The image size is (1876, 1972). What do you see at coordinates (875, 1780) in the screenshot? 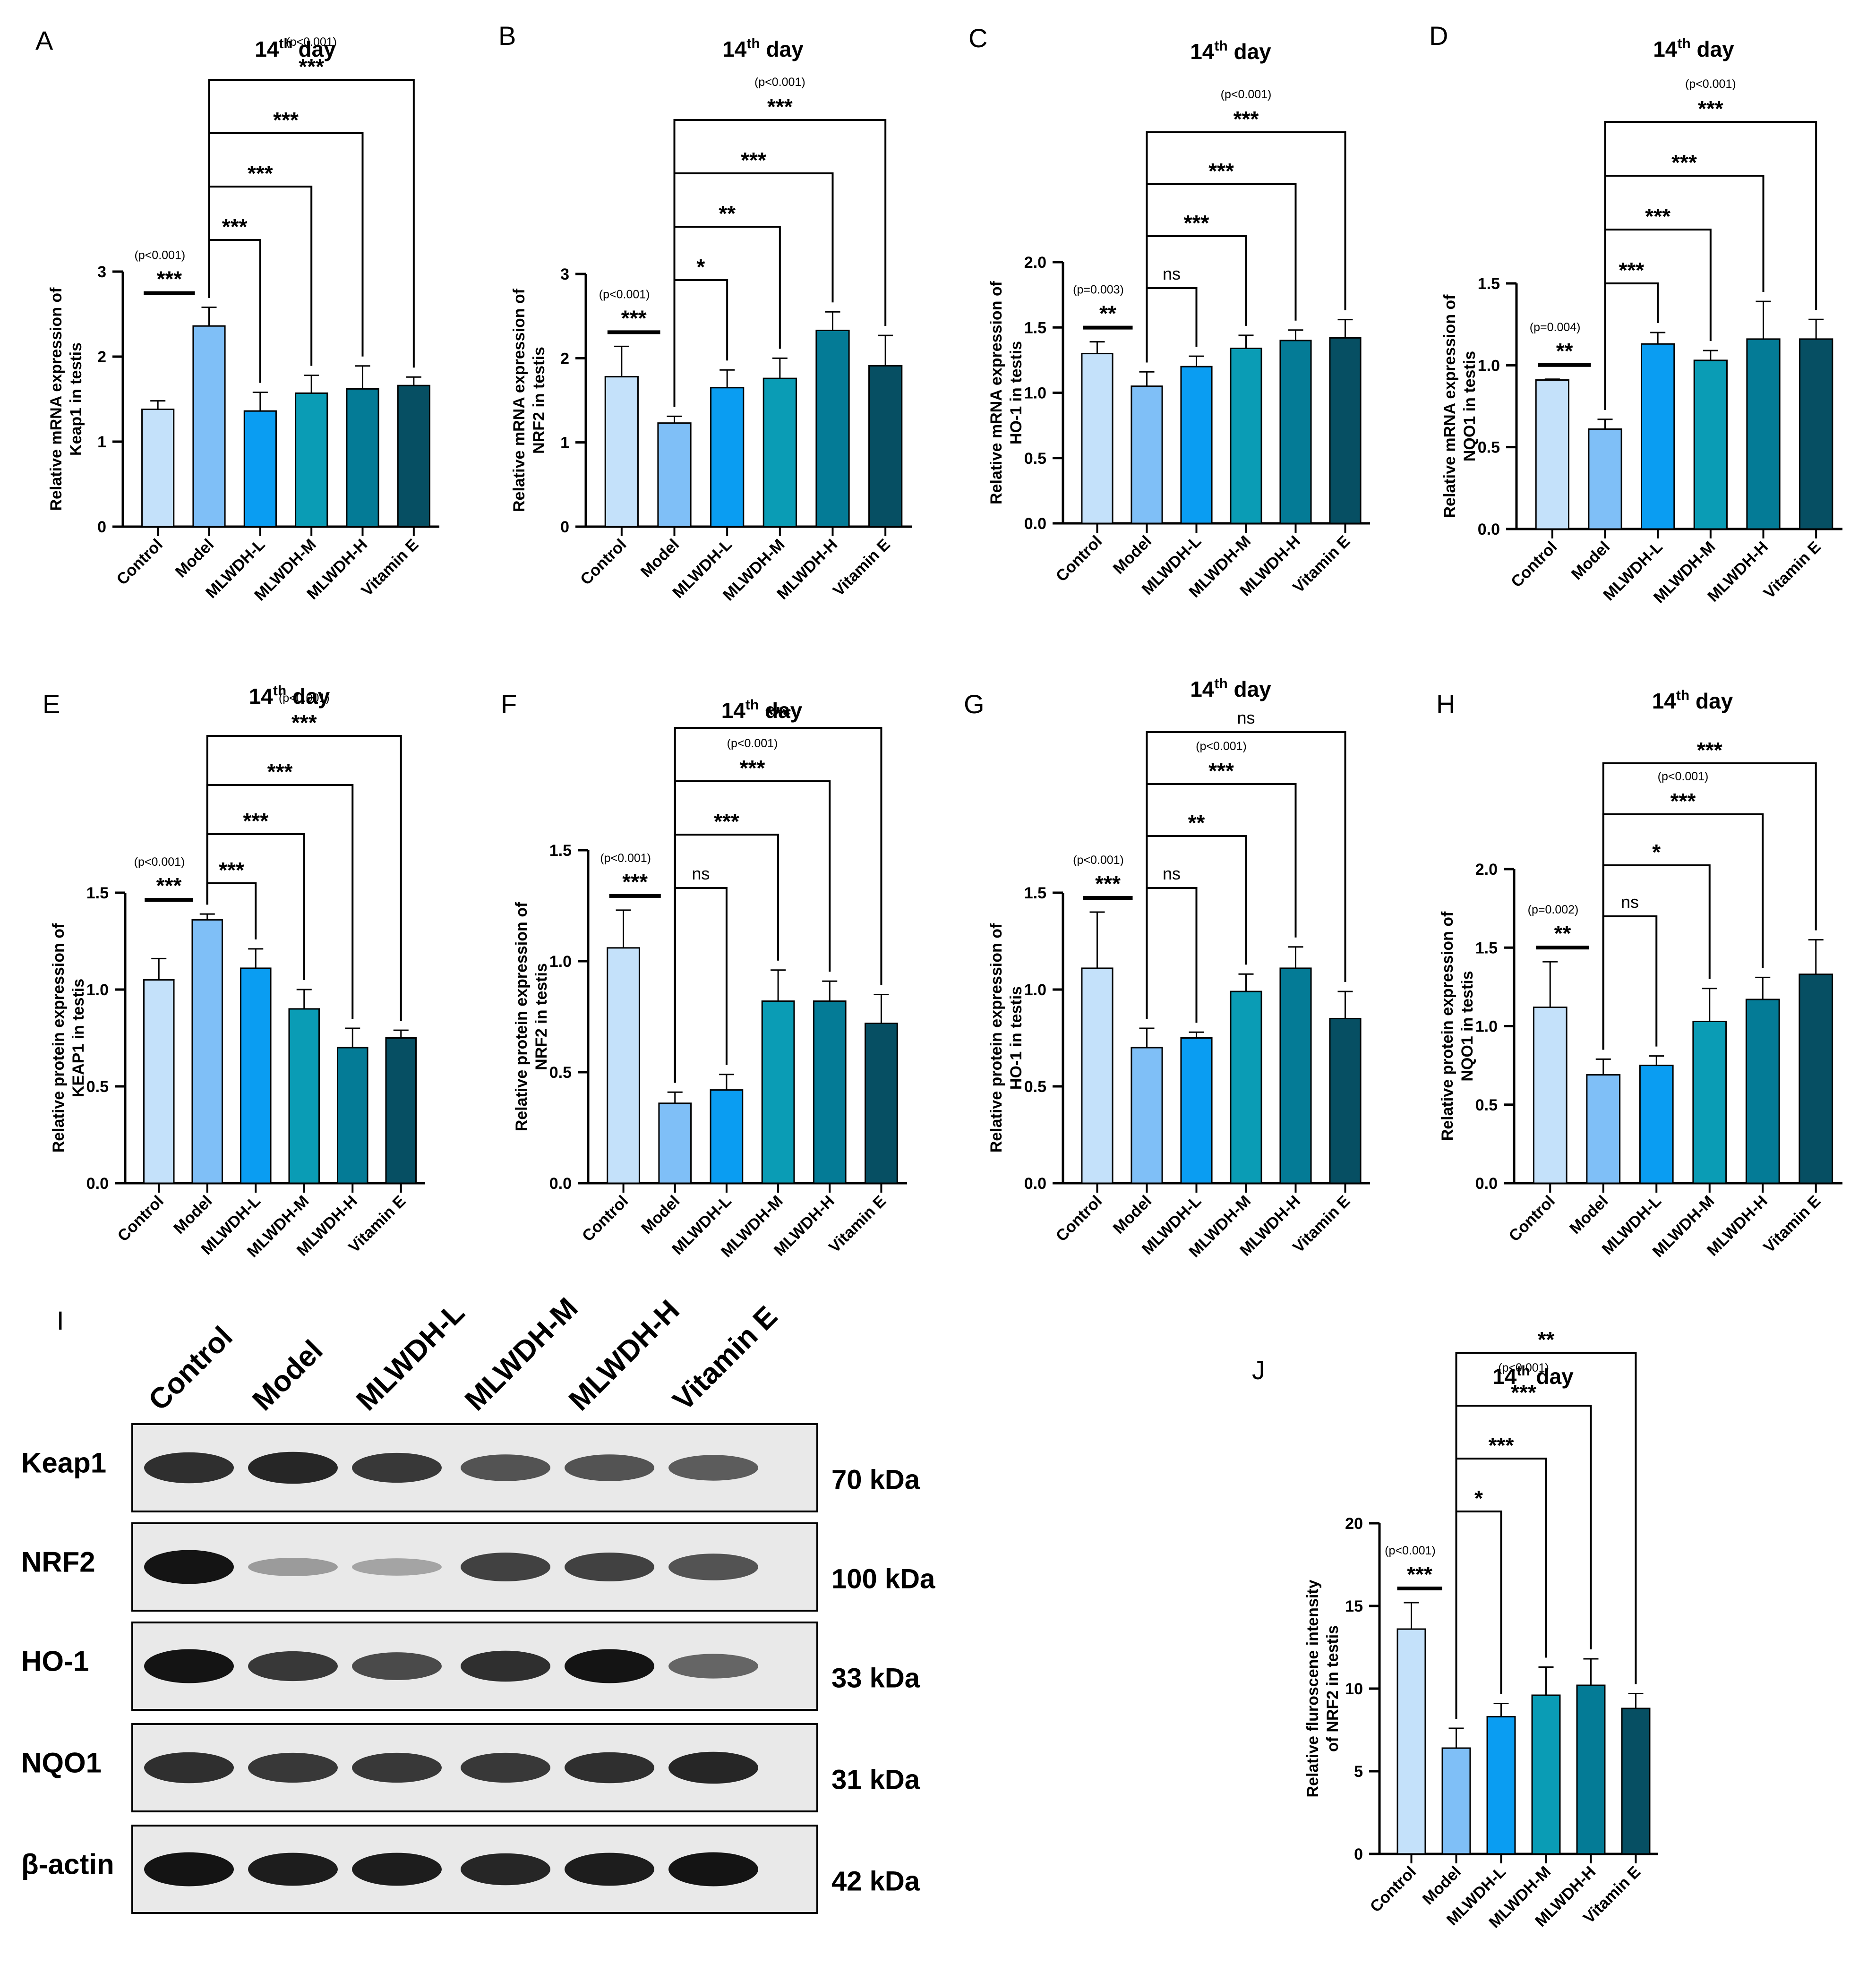
I see `blot-kda-label: 31 kDa` at bounding box center [875, 1780].